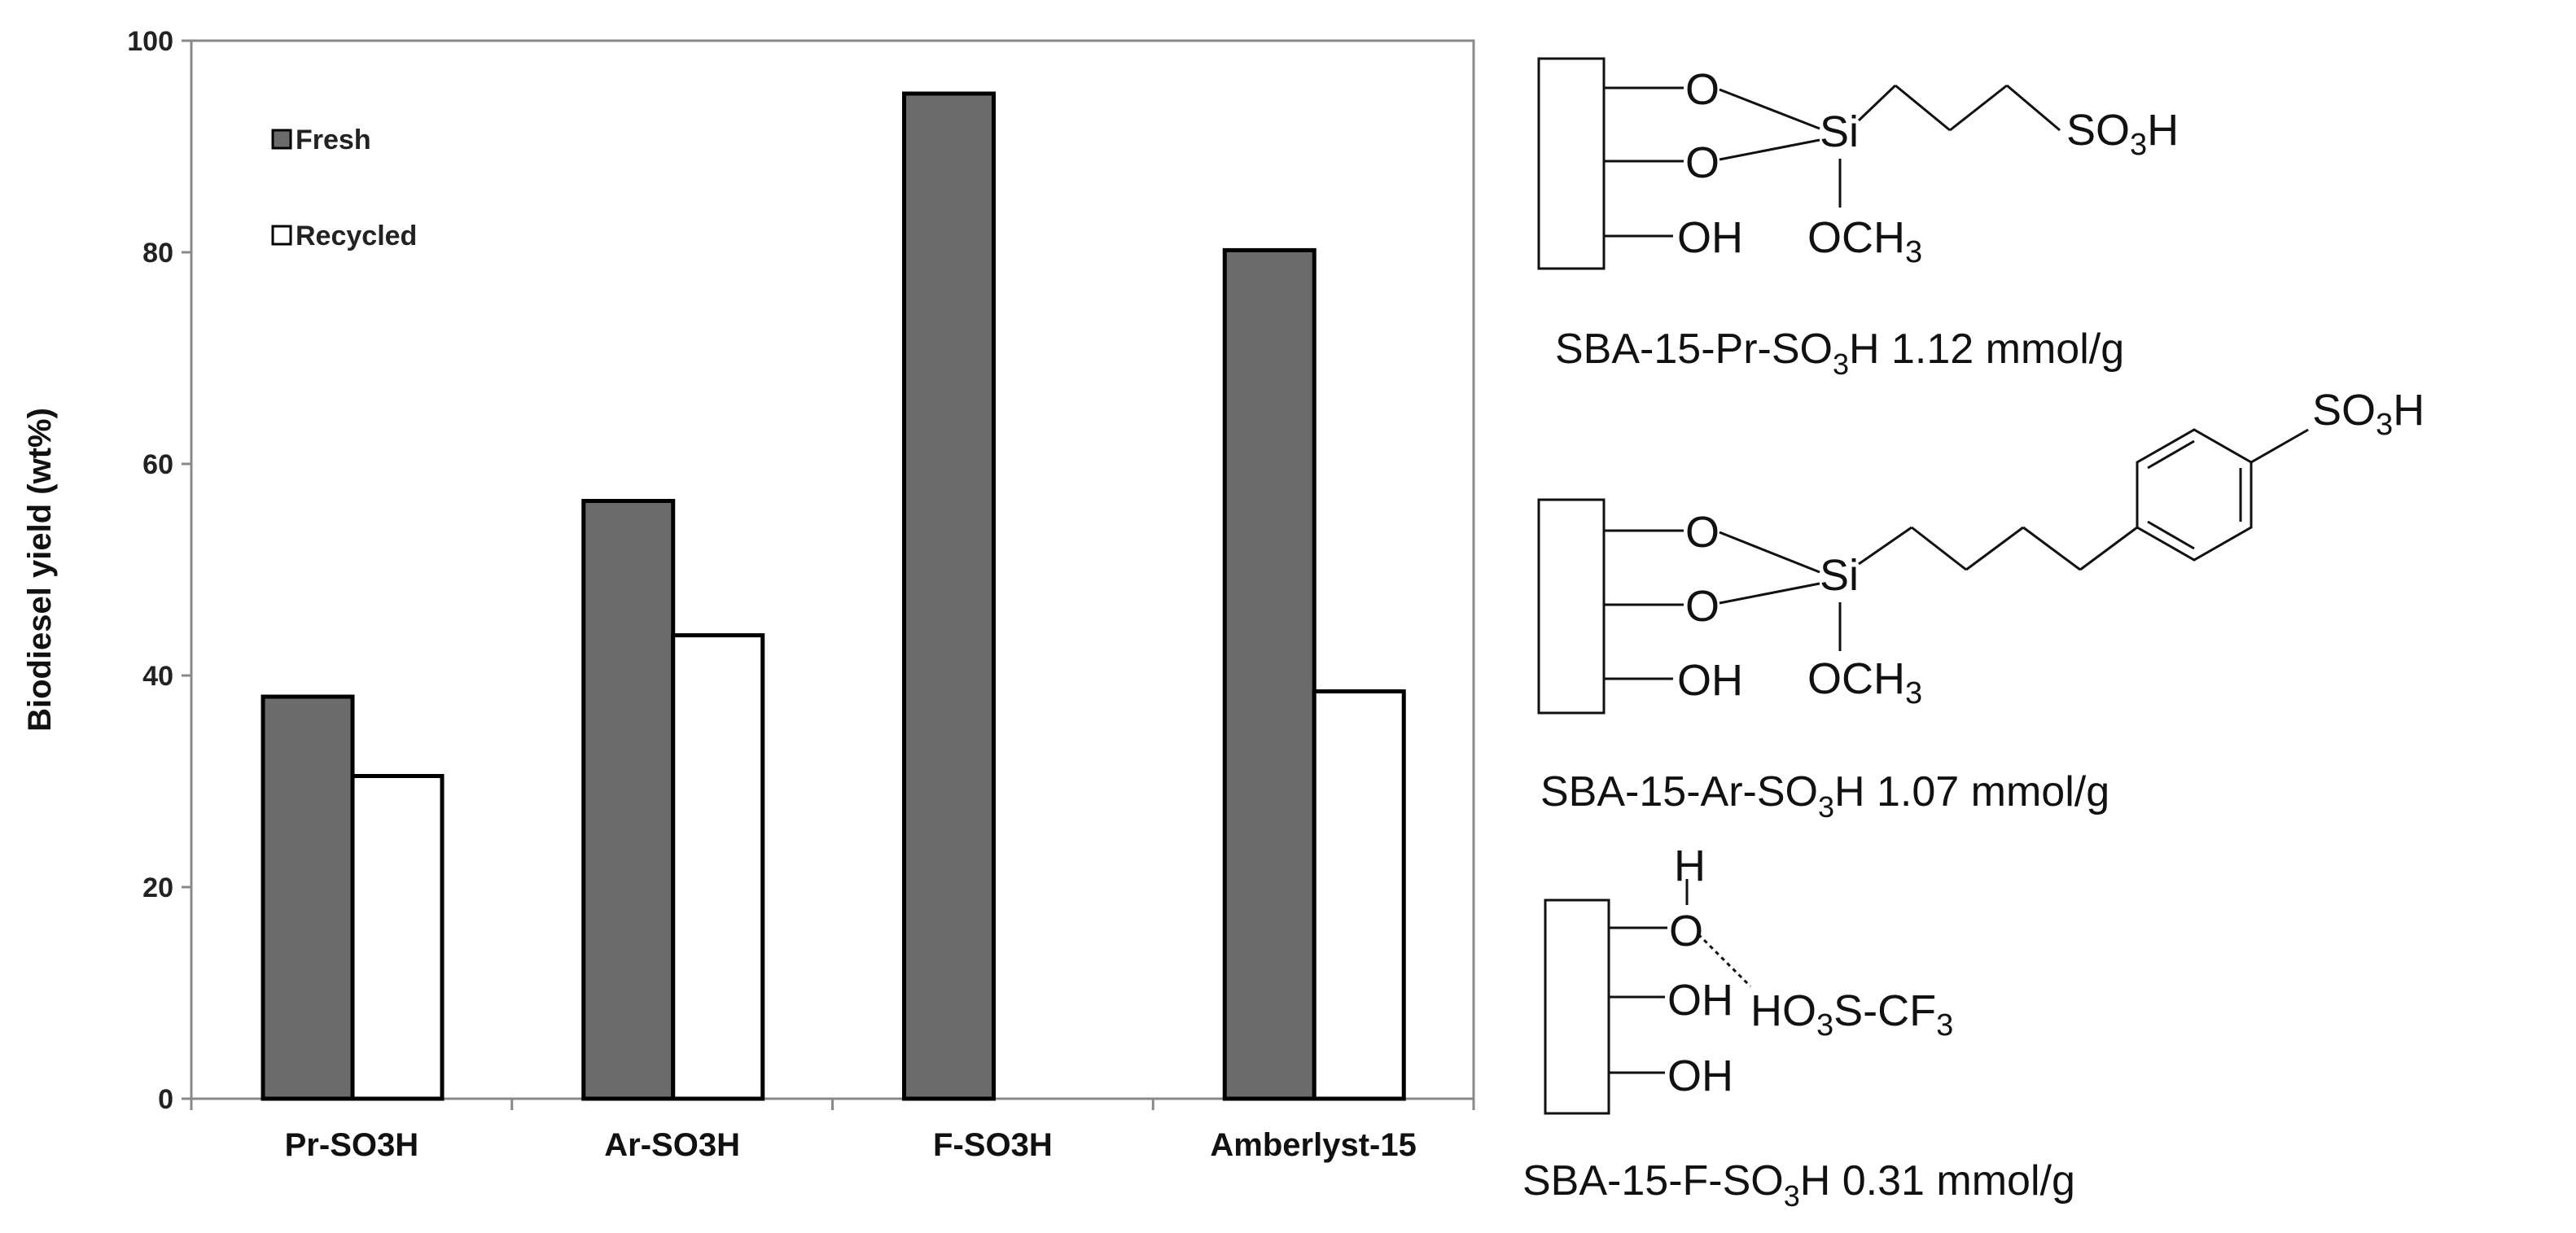 The height and width of the screenshot is (1233, 2576). I want to click on y-tick-label: 60, so click(157, 464).